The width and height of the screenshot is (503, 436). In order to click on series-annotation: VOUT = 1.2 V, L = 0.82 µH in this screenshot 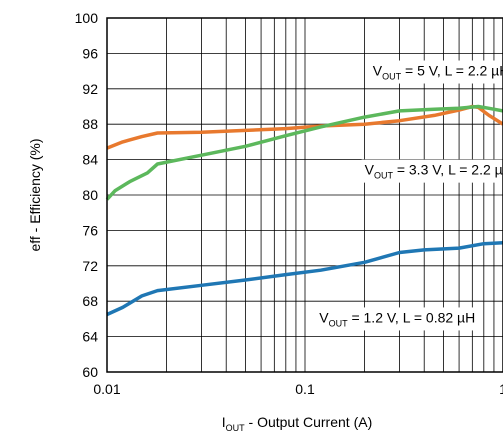, I will do `click(397, 318)`.